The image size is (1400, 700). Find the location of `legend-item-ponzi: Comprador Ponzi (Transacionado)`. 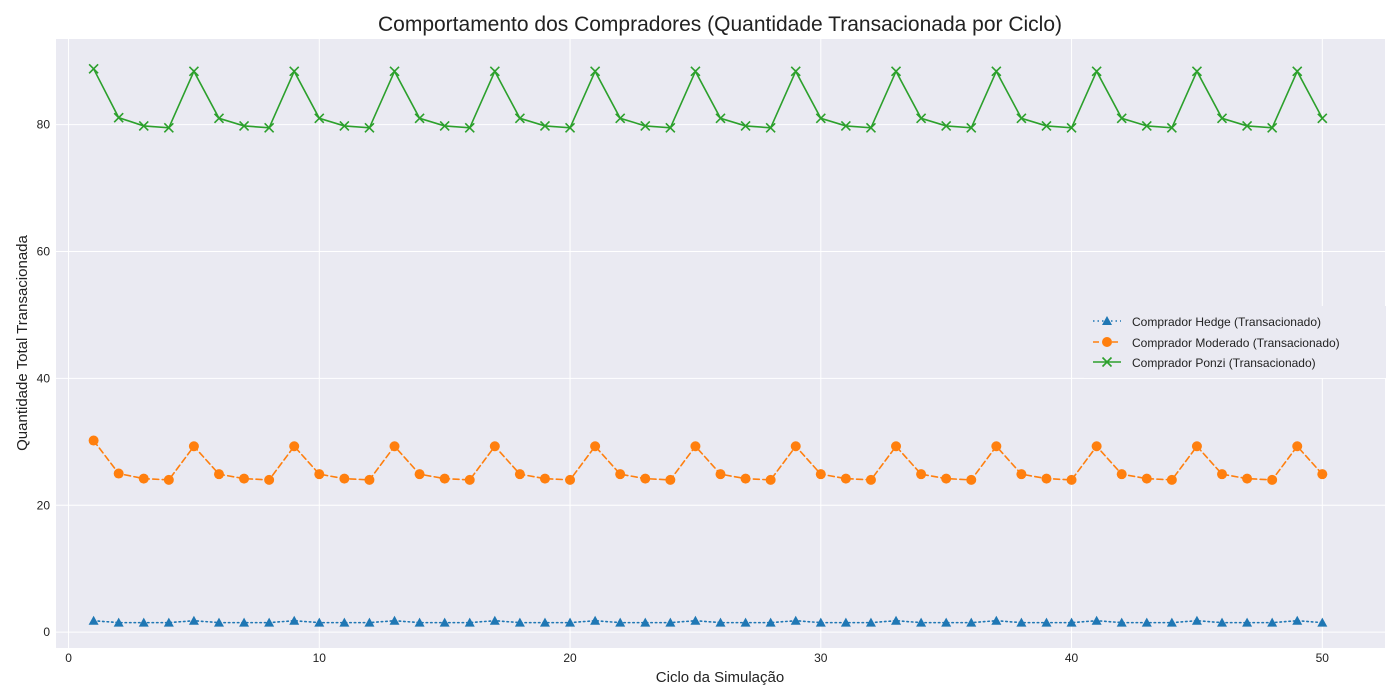

legend-item-ponzi: Comprador Ponzi (Transacionado) is located at coordinates (1204, 363).